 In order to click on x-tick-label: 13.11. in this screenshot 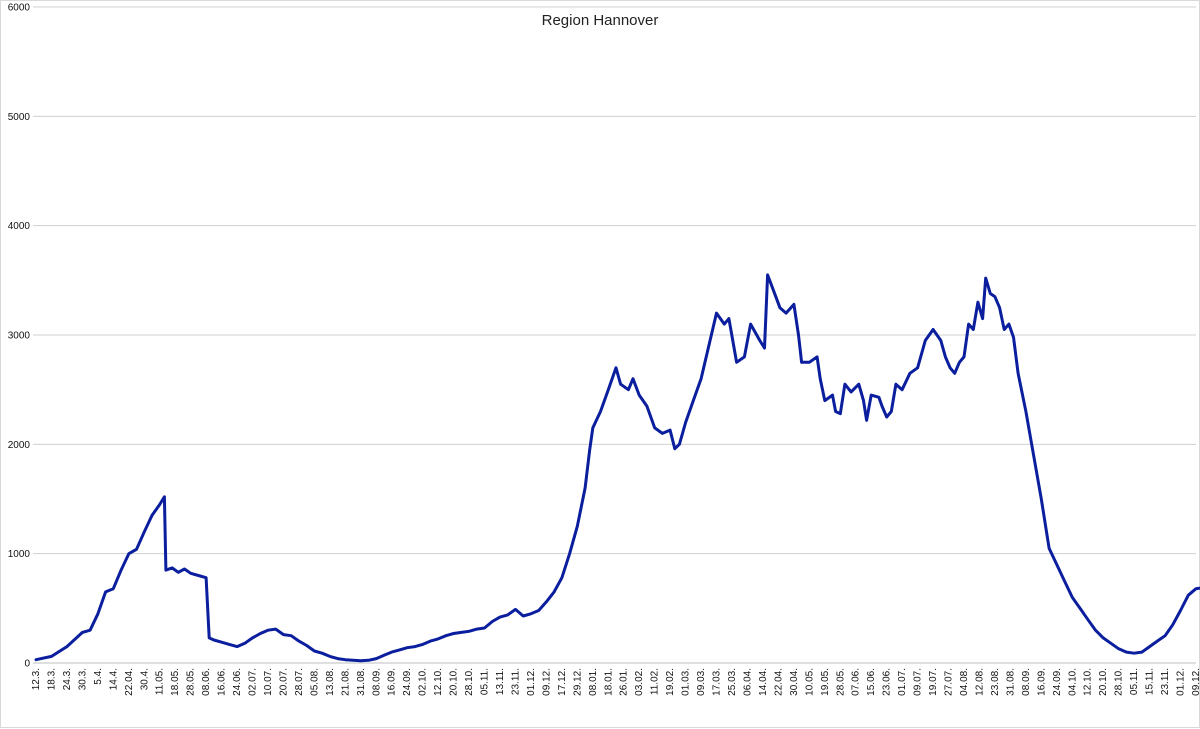, I will do `click(500, 681)`.